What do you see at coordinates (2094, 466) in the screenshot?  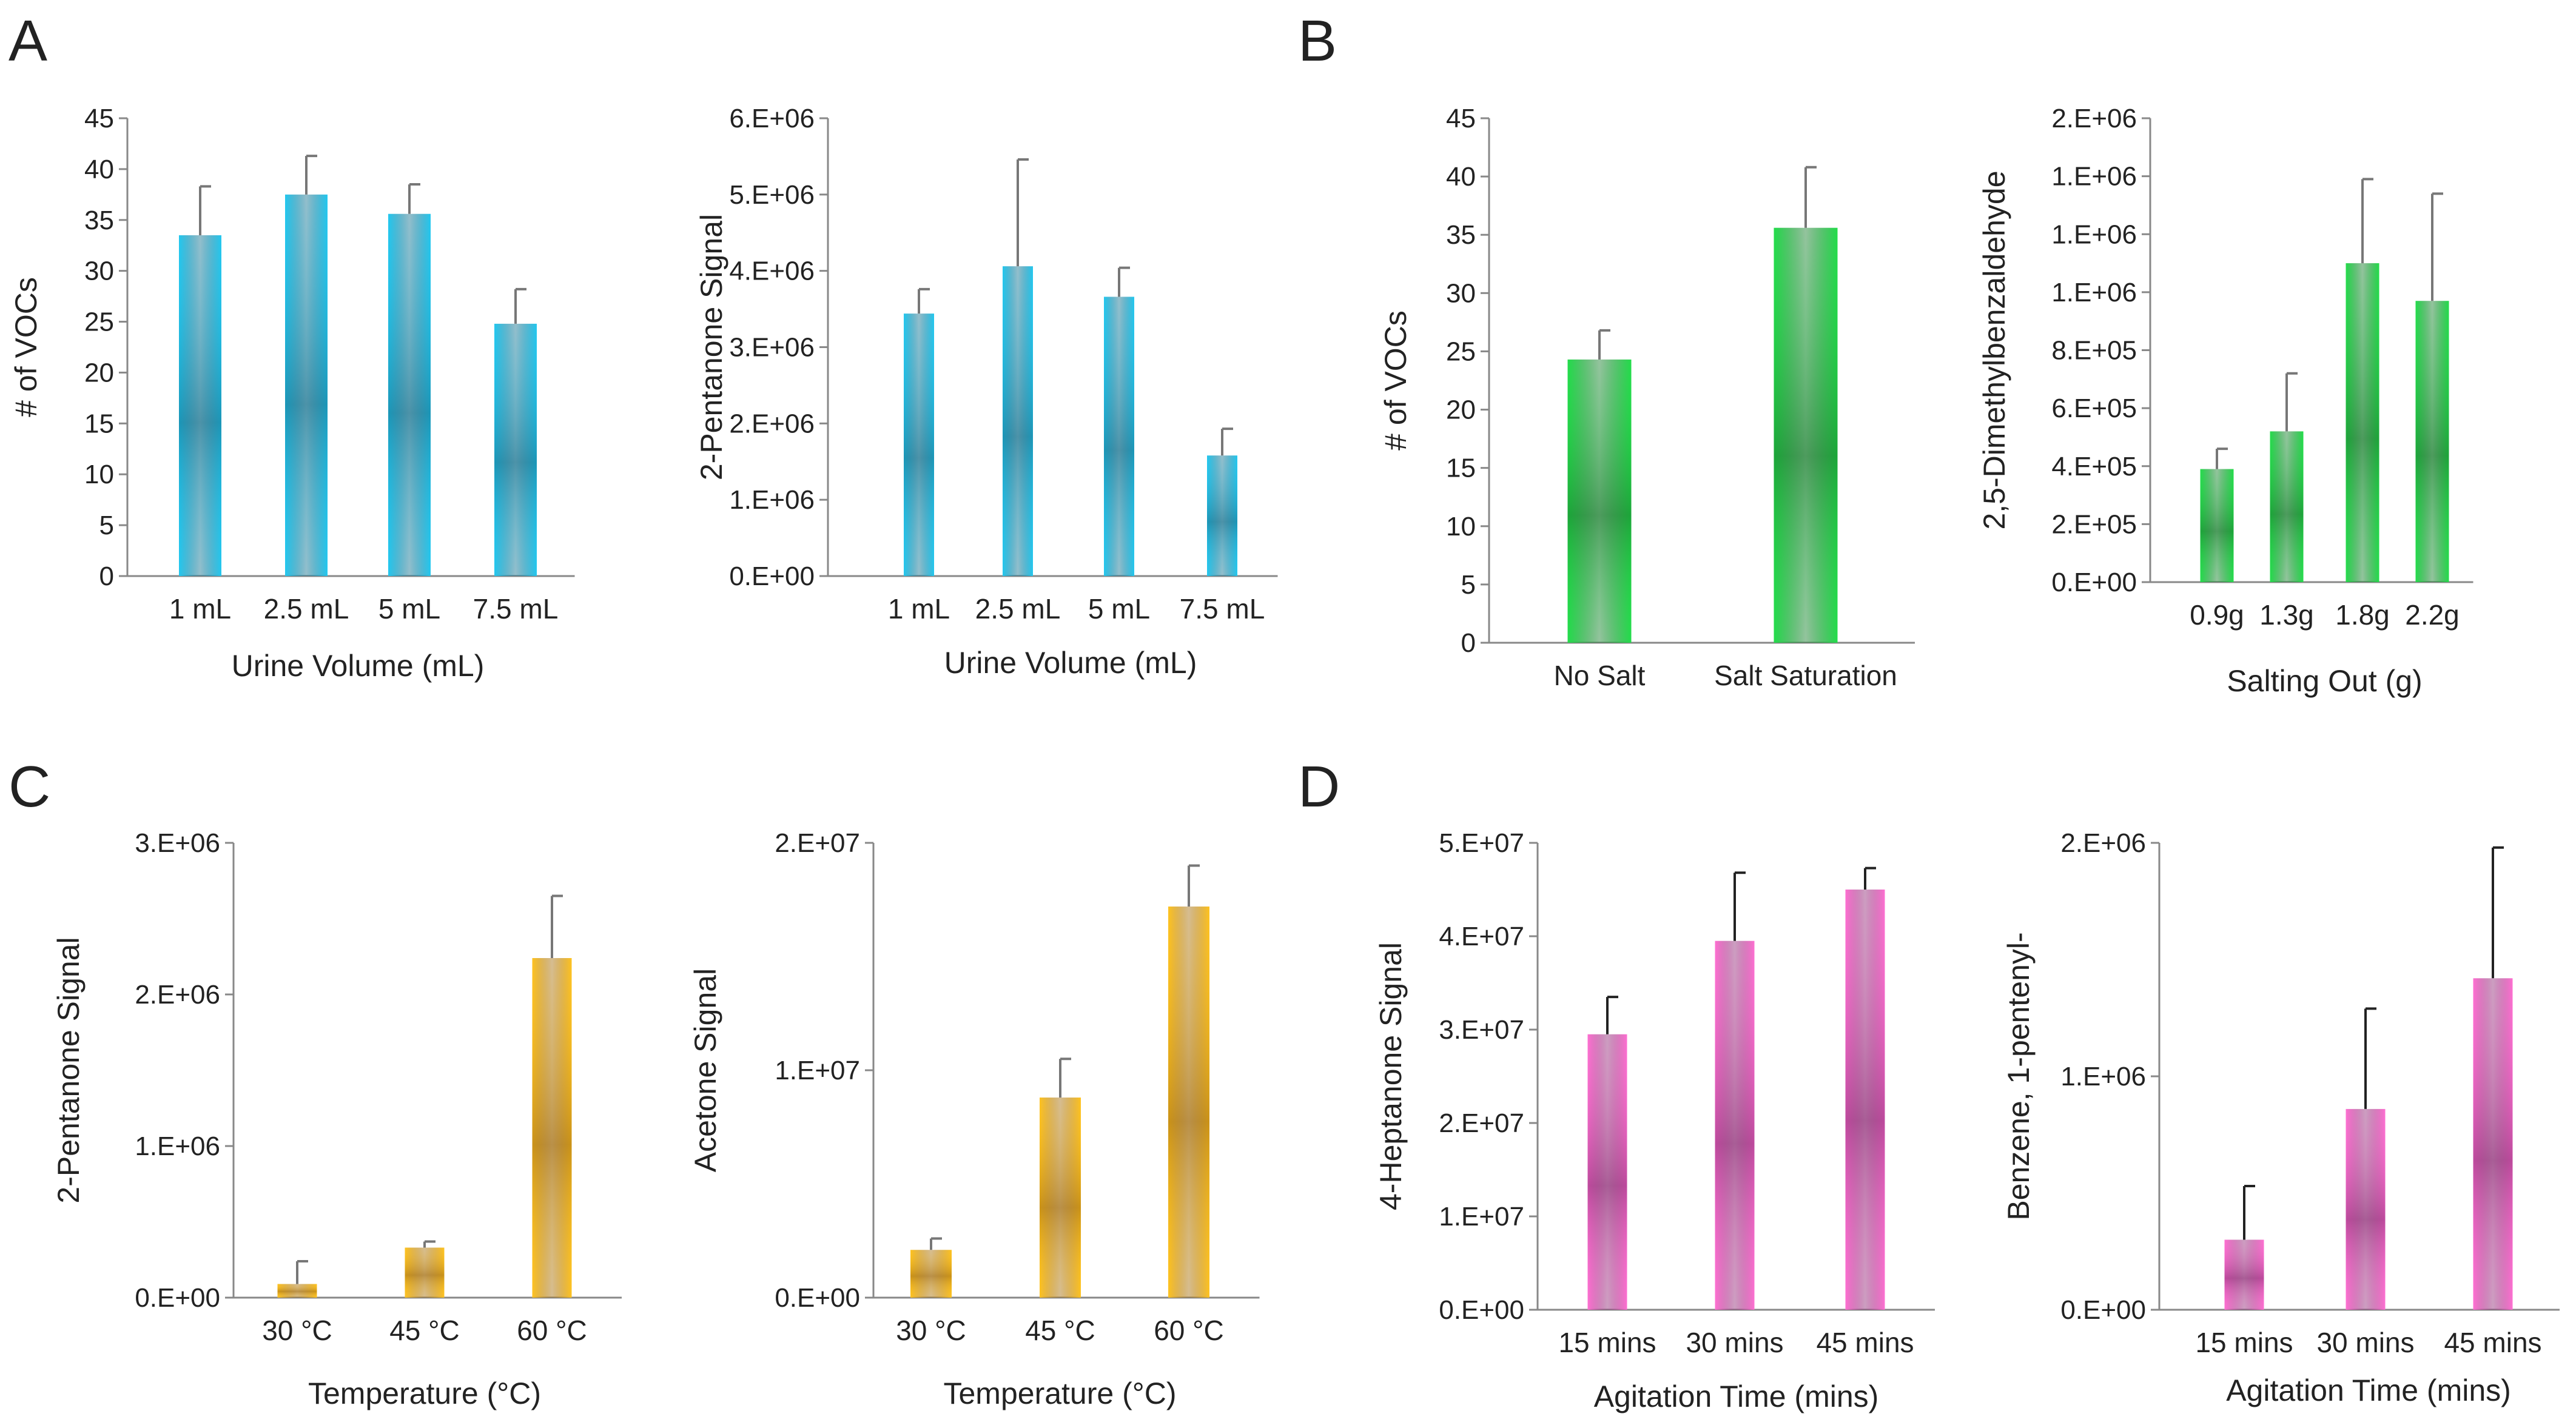 I see `y-tick-label: 4.E+05` at bounding box center [2094, 466].